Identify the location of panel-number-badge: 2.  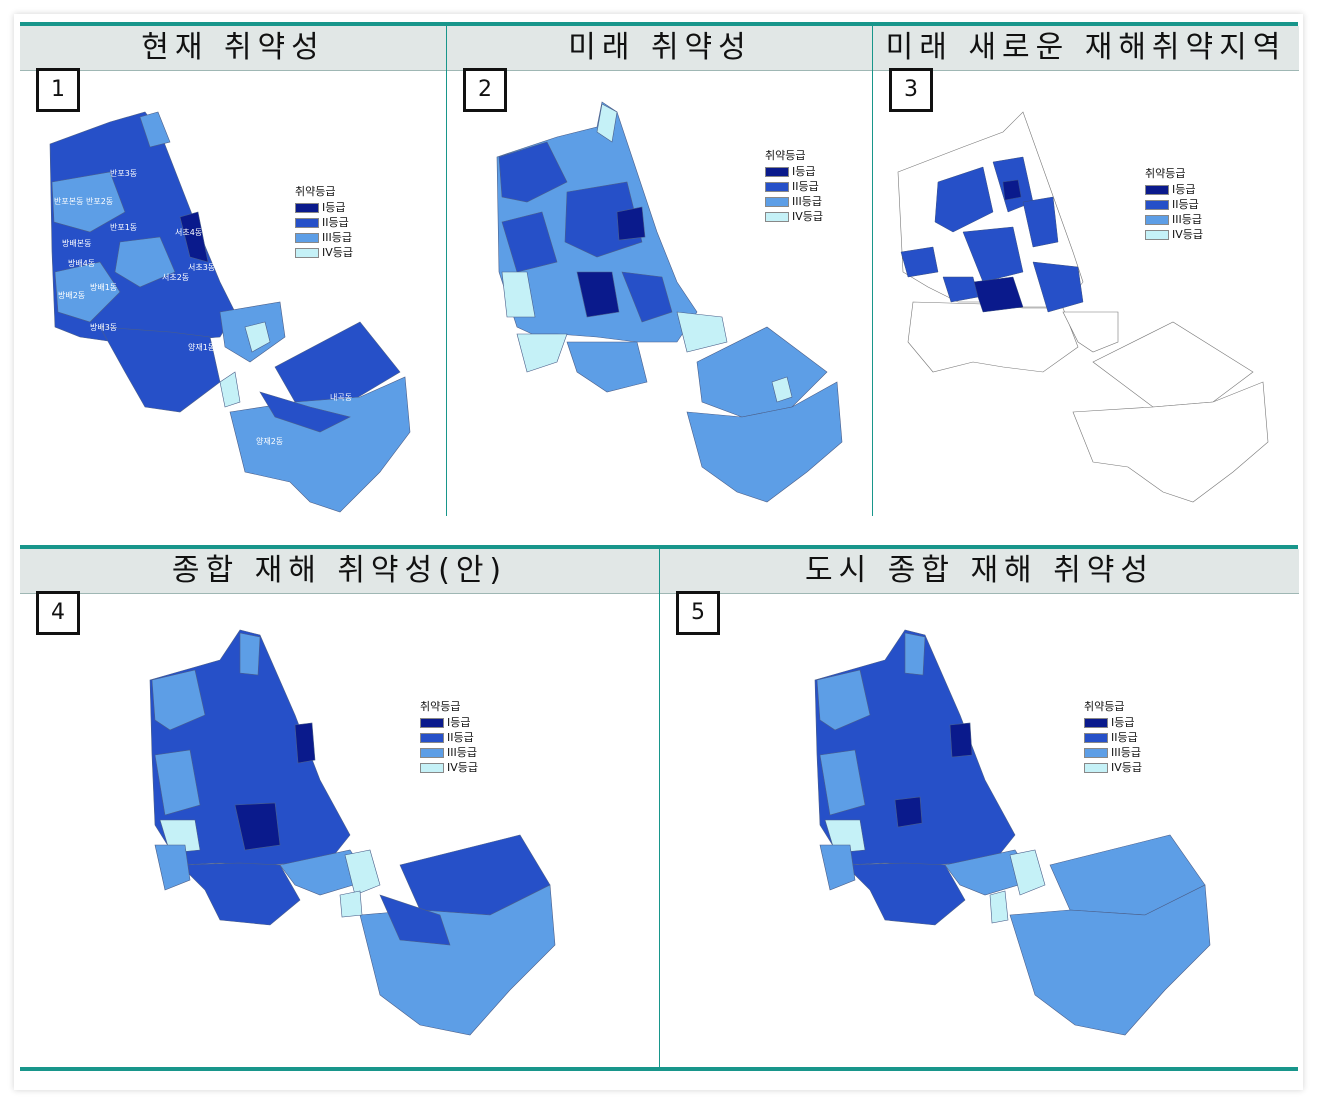
(485, 90).